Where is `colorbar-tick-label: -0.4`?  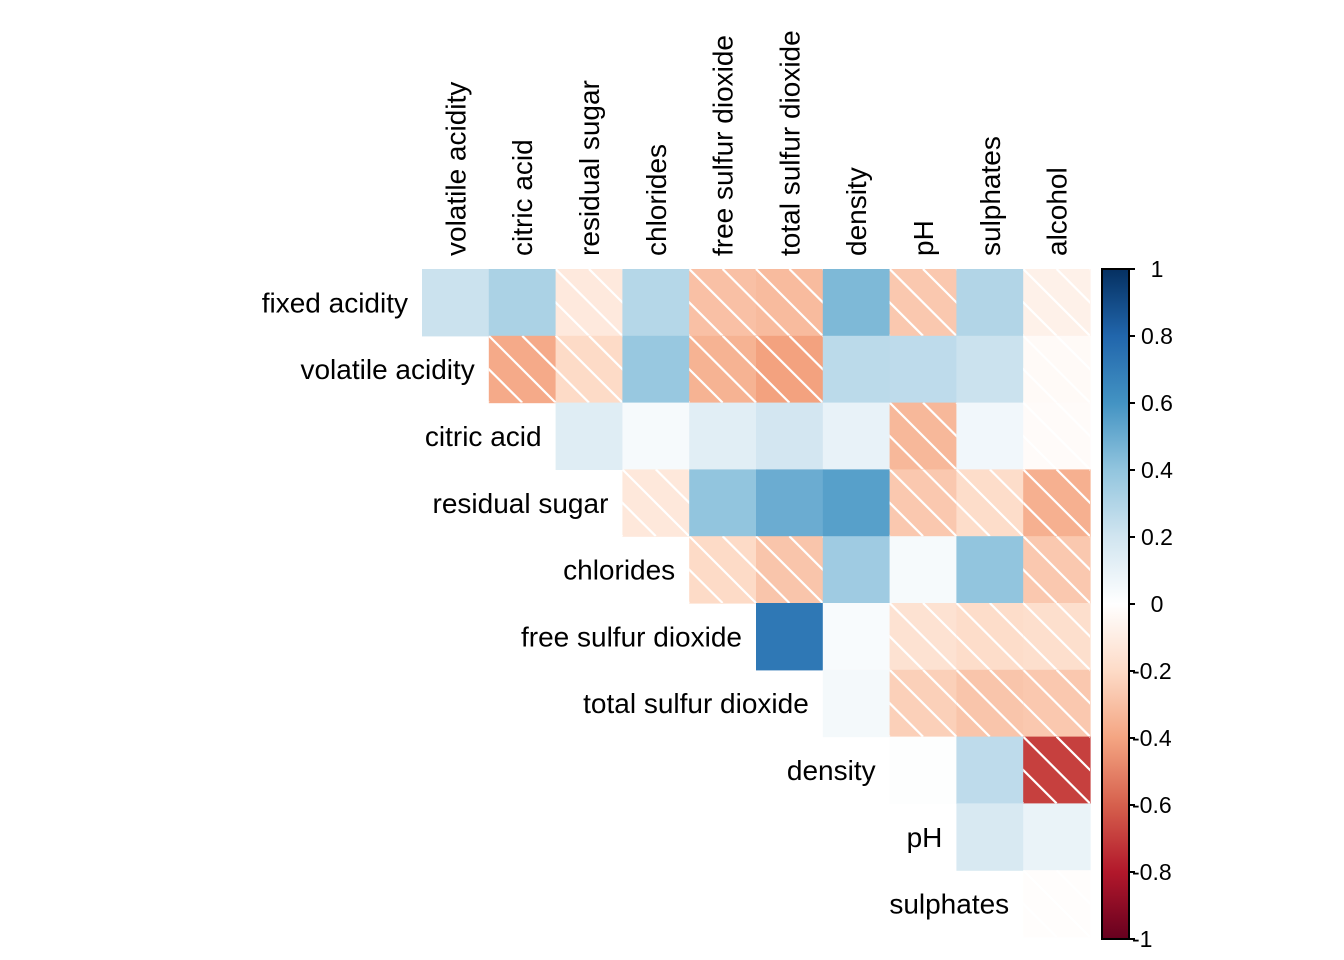 colorbar-tick-label: -0.4 is located at coordinates (1152, 738).